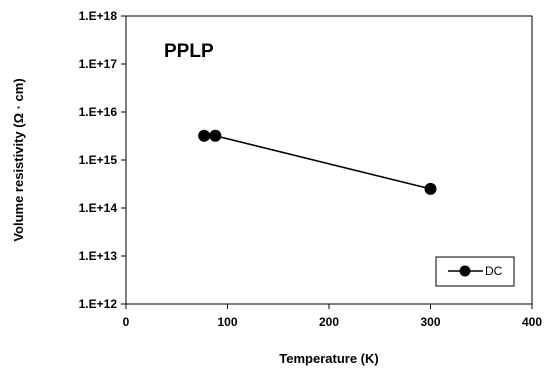 The width and height of the screenshot is (552, 372). What do you see at coordinates (328, 358) in the screenshot?
I see `x-axis-title: Temperature (K)` at bounding box center [328, 358].